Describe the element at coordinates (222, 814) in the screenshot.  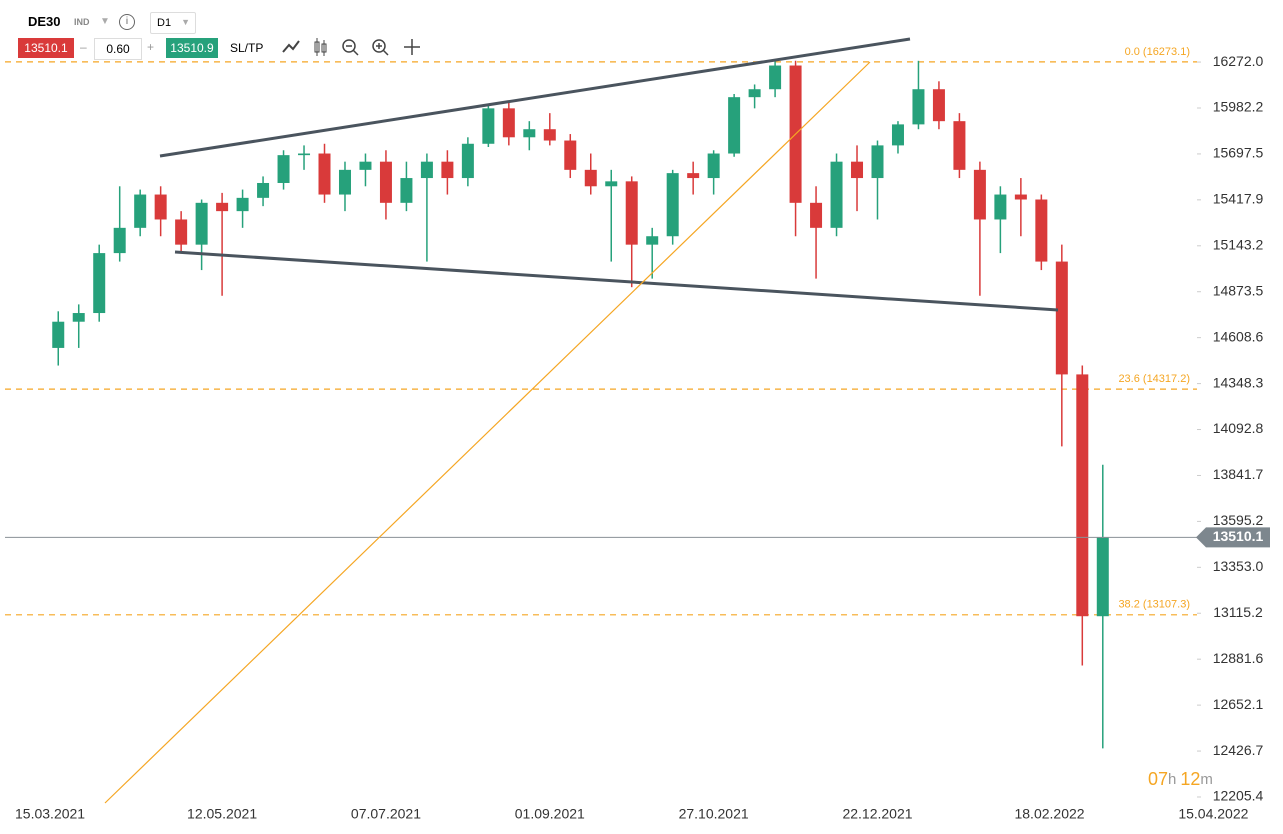
I see `x-tick-label: 12.05.2021` at that location.